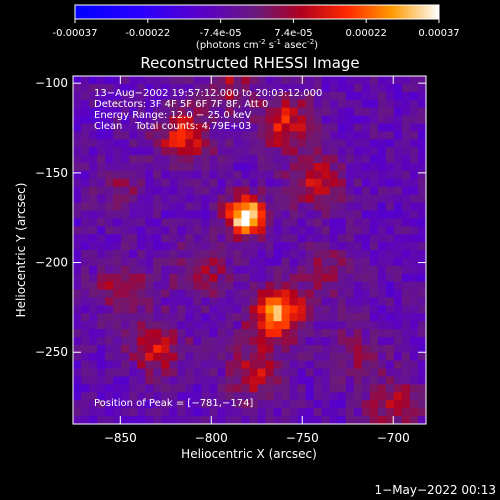  What do you see at coordinates (173, 403) in the screenshot?
I see `peak-position-label: Position of Peak = [−781,−174]` at bounding box center [173, 403].